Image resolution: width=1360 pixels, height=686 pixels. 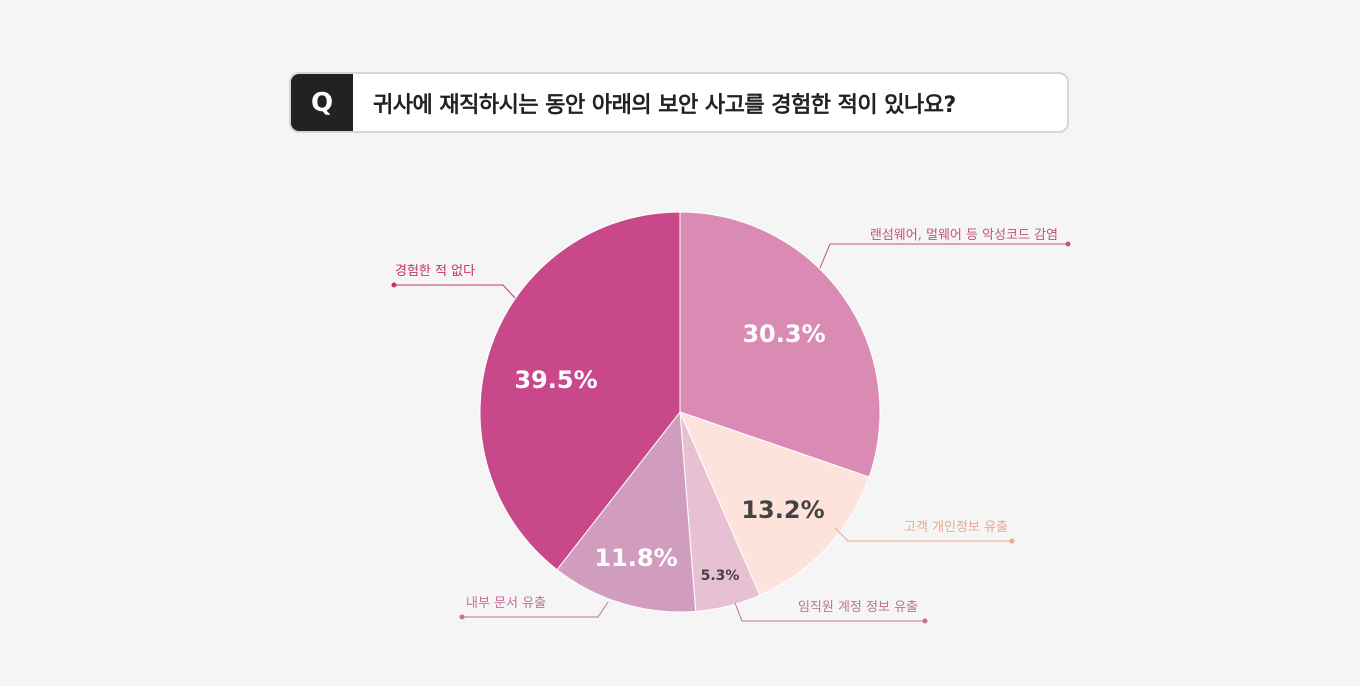 What do you see at coordinates (720, 576) in the screenshot?
I see `slice-value-employee-account: 5.3%` at bounding box center [720, 576].